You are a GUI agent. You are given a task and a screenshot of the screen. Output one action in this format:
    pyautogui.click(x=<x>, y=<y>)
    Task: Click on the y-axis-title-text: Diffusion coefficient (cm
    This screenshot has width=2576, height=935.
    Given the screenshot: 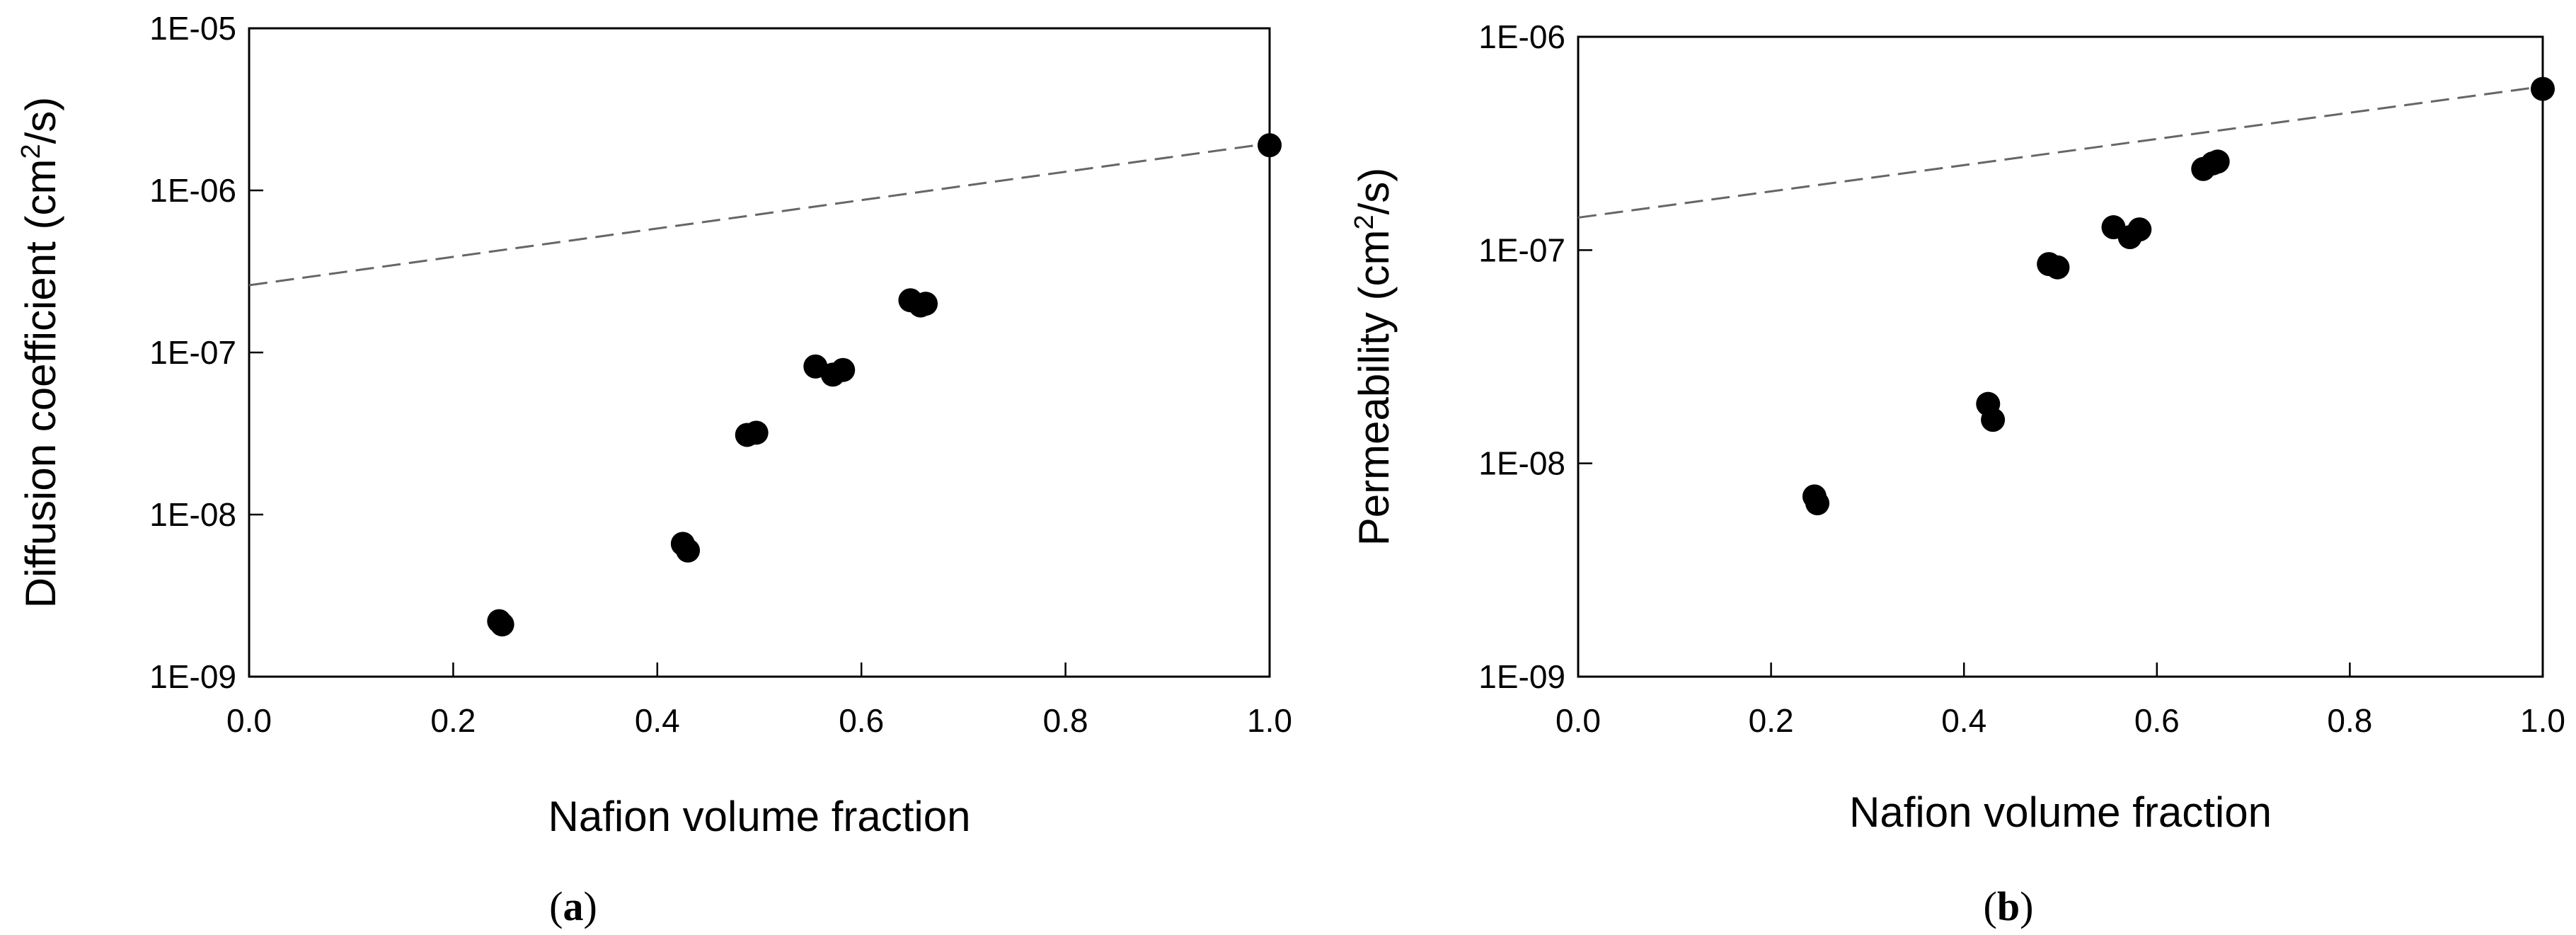 What is the action you would take?
    pyautogui.click(x=40, y=384)
    